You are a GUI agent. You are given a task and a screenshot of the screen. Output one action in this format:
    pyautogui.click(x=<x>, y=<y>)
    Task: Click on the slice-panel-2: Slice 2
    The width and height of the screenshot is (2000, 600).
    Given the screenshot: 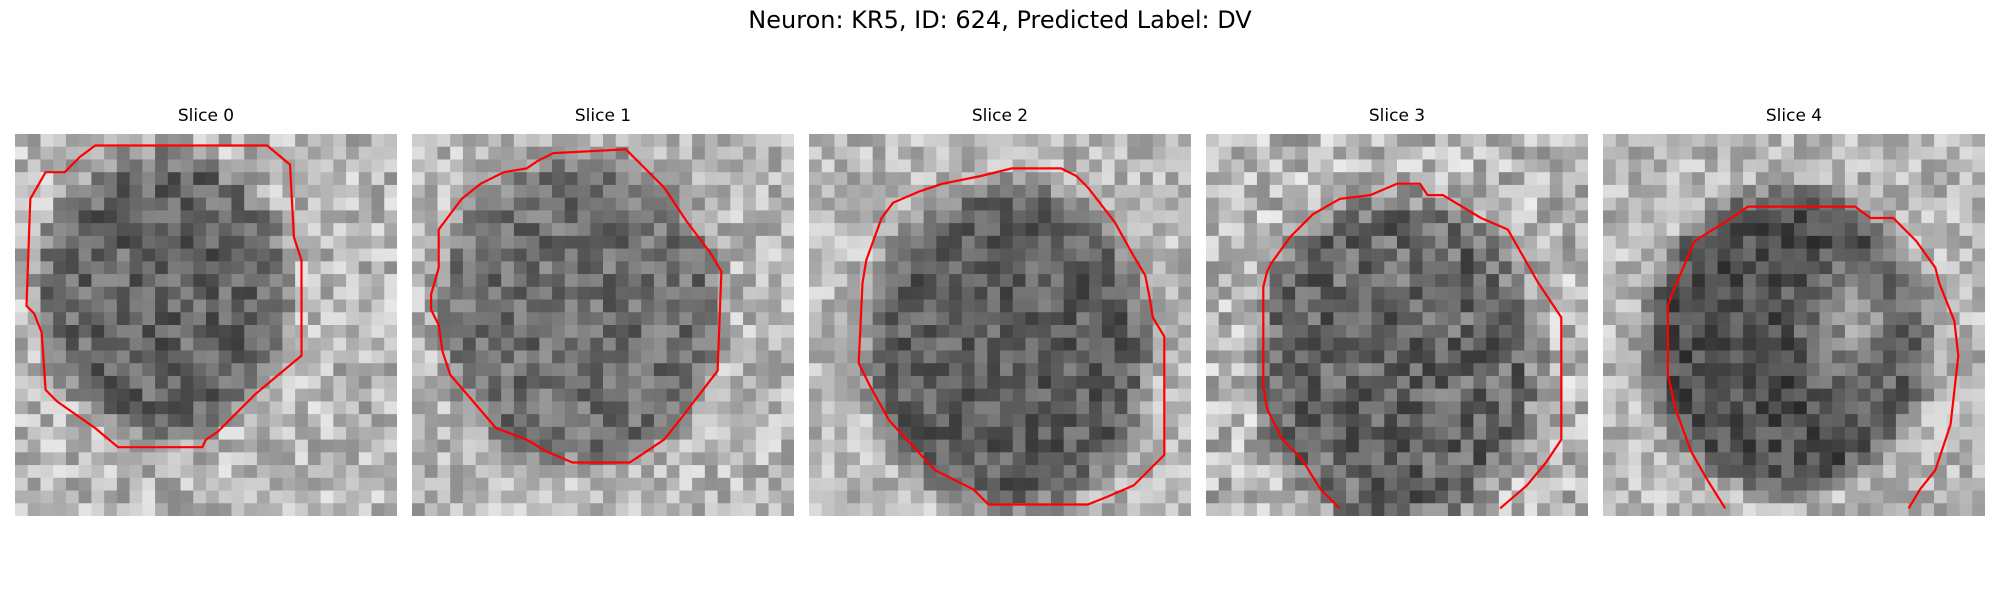 What is the action you would take?
    pyautogui.click(x=1000, y=311)
    